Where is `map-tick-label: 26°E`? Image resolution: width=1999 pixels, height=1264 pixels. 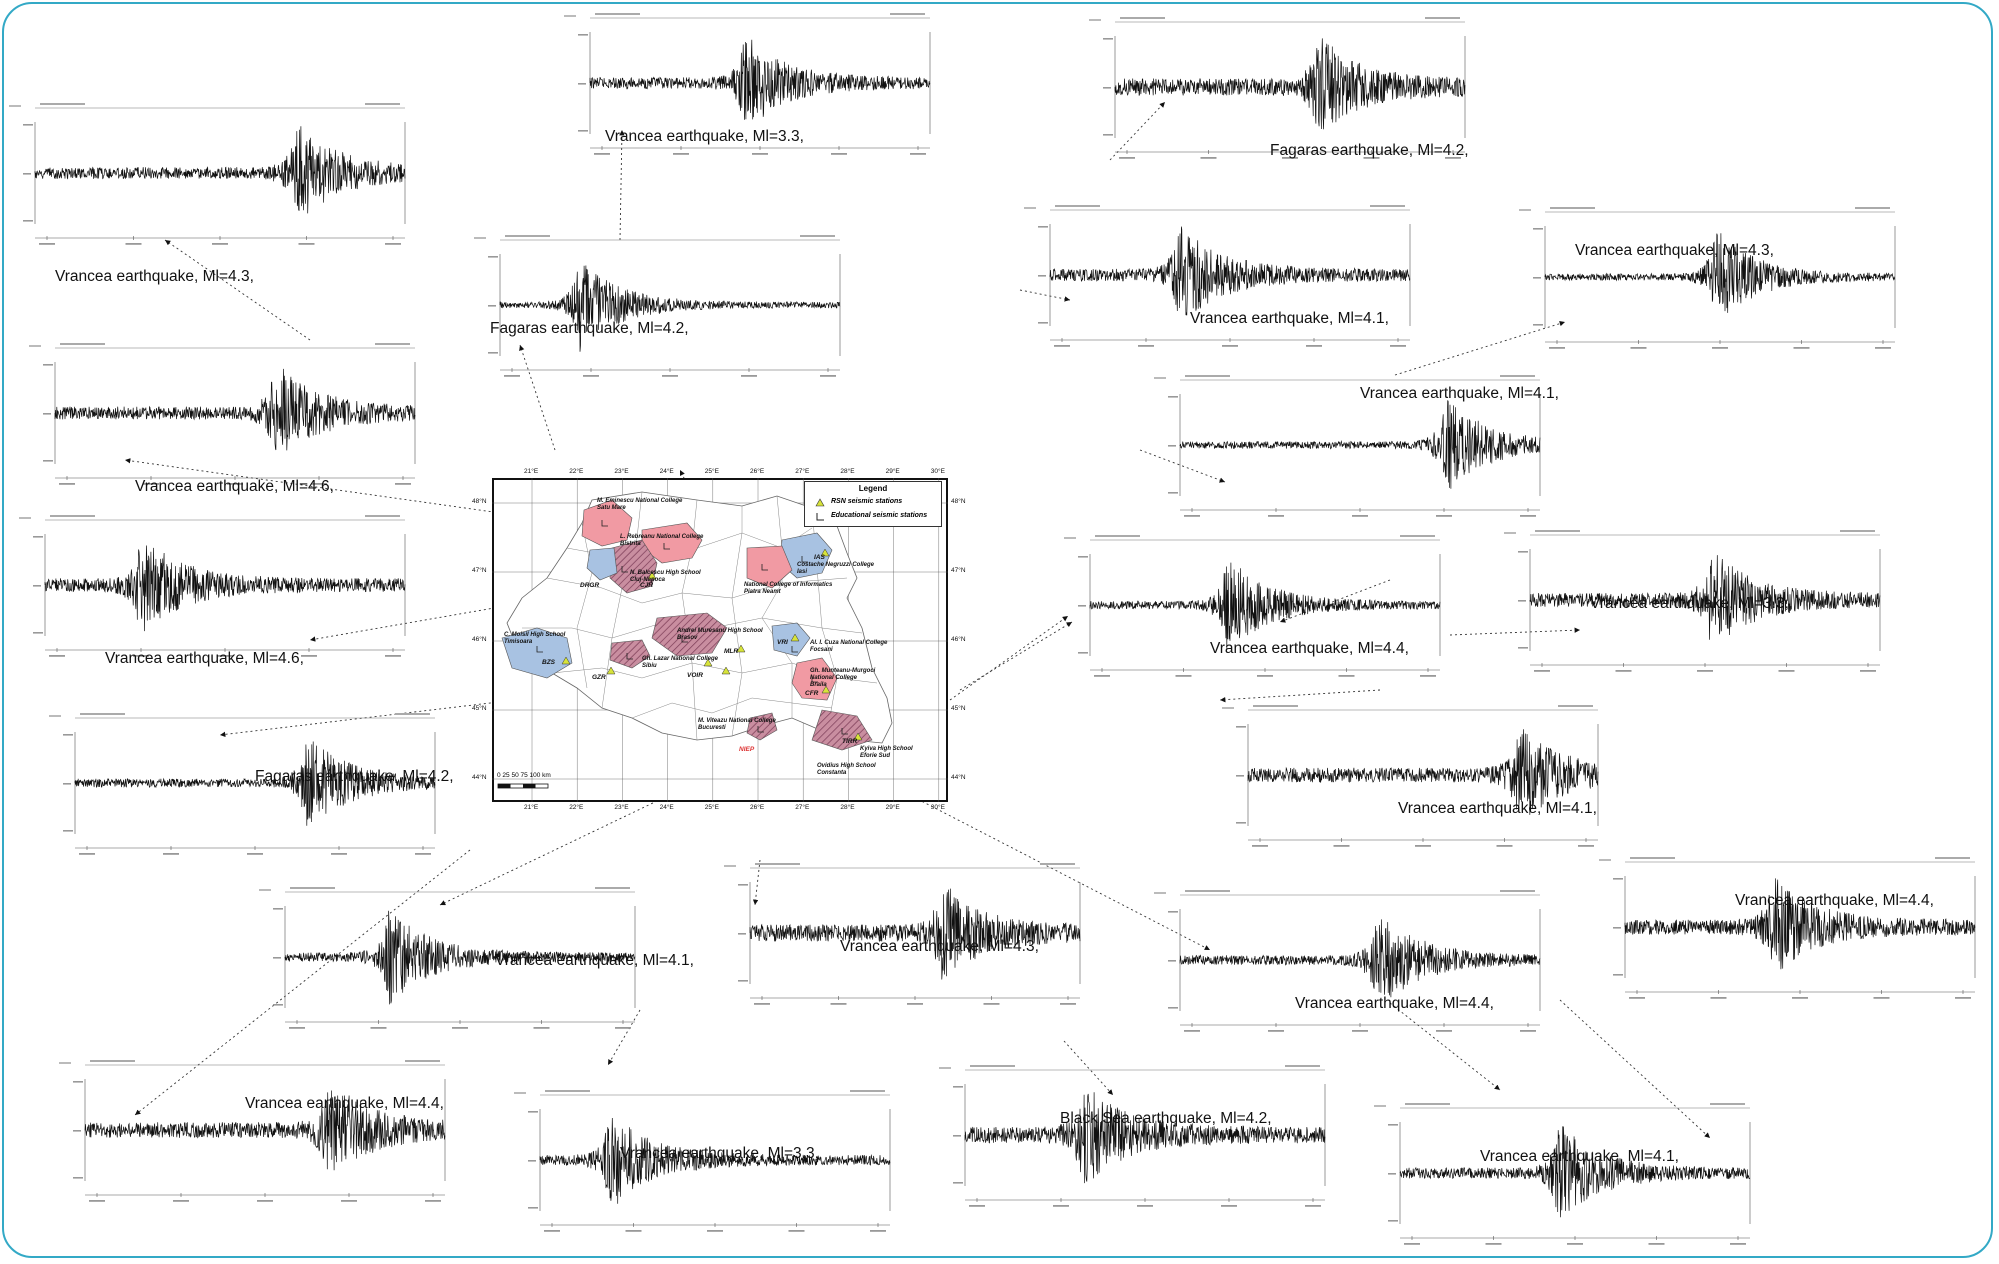 map-tick-label: 26°E is located at coordinates (757, 471).